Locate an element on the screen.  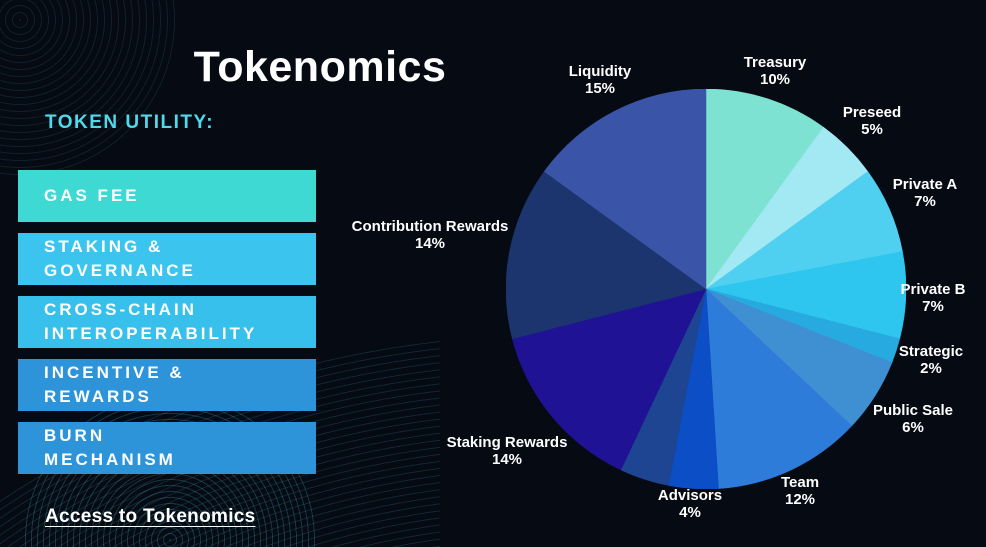
utility-button-cross-chain-interoperability: CROSS-CHAIN INTEROPERABILITY is located at coordinates (167, 322).